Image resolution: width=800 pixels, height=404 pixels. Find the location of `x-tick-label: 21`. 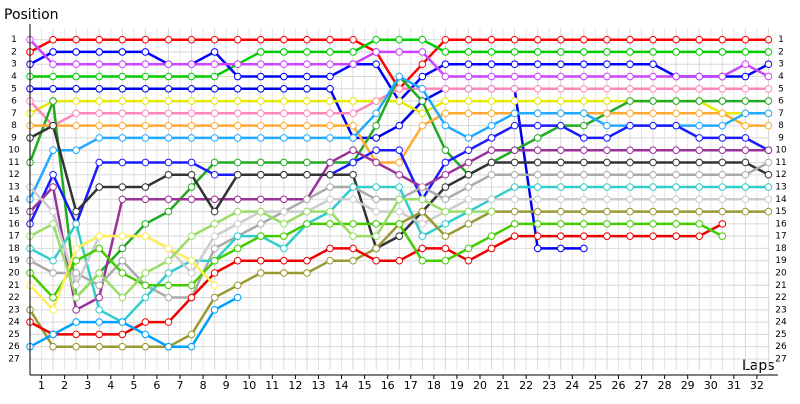

x-tick-label: 21 is located at coordinates (503, 385).